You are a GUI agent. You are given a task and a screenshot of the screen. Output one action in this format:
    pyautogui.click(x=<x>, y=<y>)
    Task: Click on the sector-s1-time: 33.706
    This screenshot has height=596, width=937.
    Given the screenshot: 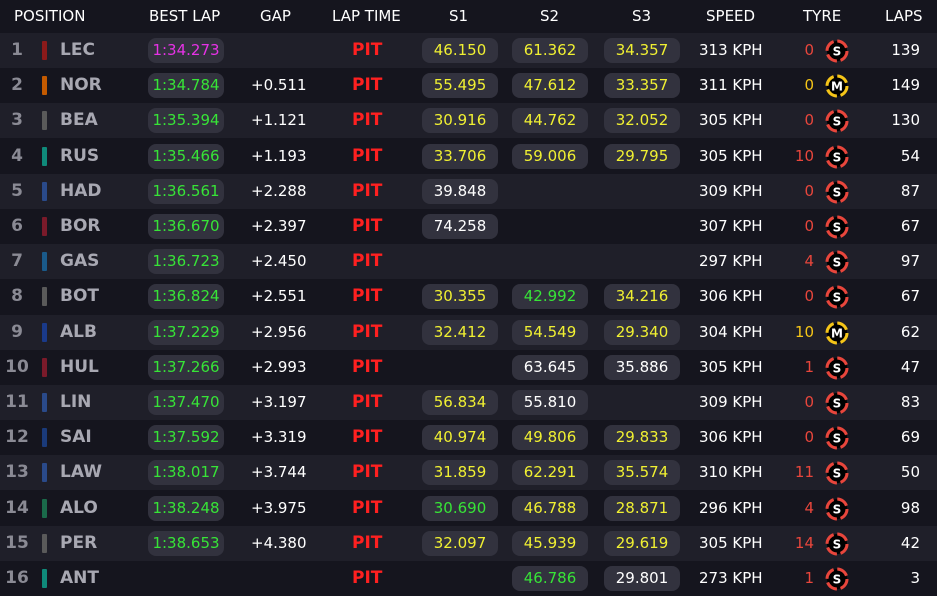 What is the action you would take?
    pyautogui.click(x=460, y=156)
    